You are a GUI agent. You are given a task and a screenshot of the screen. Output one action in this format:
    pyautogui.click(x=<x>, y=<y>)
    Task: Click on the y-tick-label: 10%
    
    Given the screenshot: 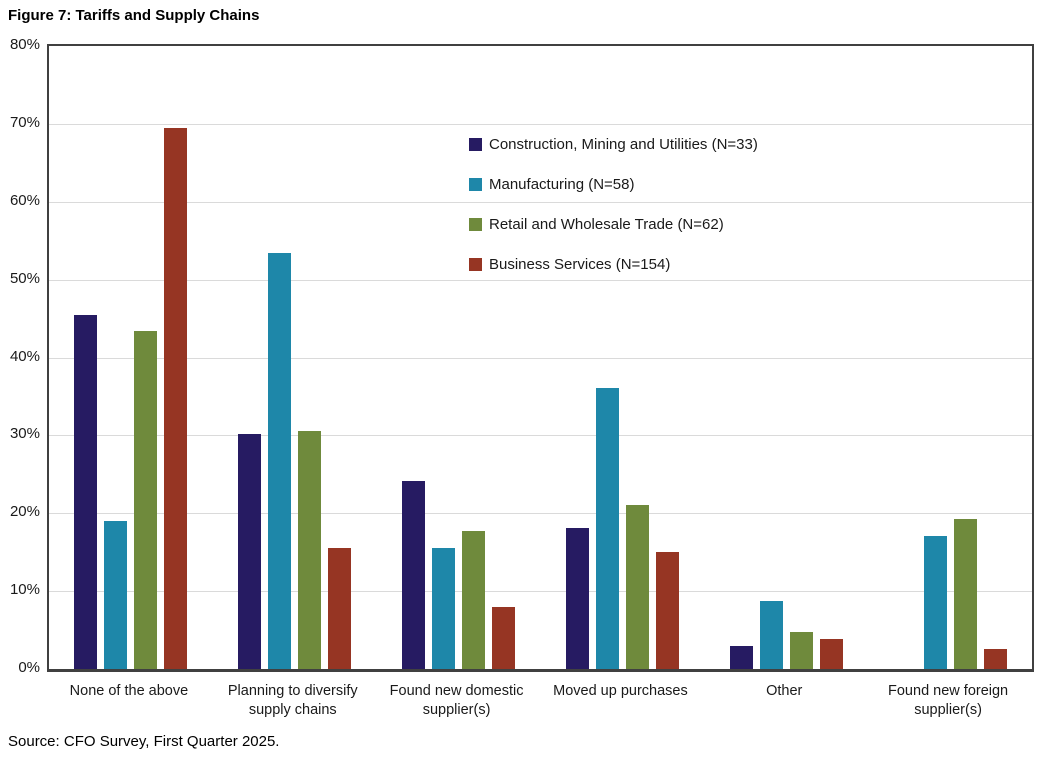 What is the action you would take?
    pyautogui.click(x=24, y=590)
    